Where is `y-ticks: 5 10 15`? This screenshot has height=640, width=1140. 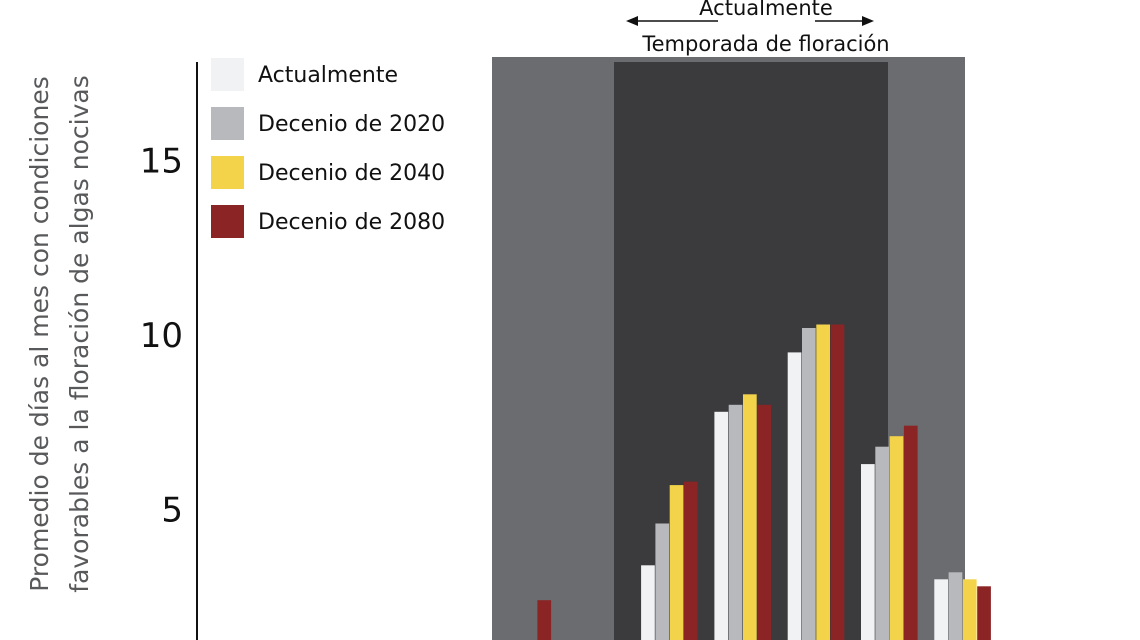 y-ticks: 5 10 15 is located at coordinates (161, 336).